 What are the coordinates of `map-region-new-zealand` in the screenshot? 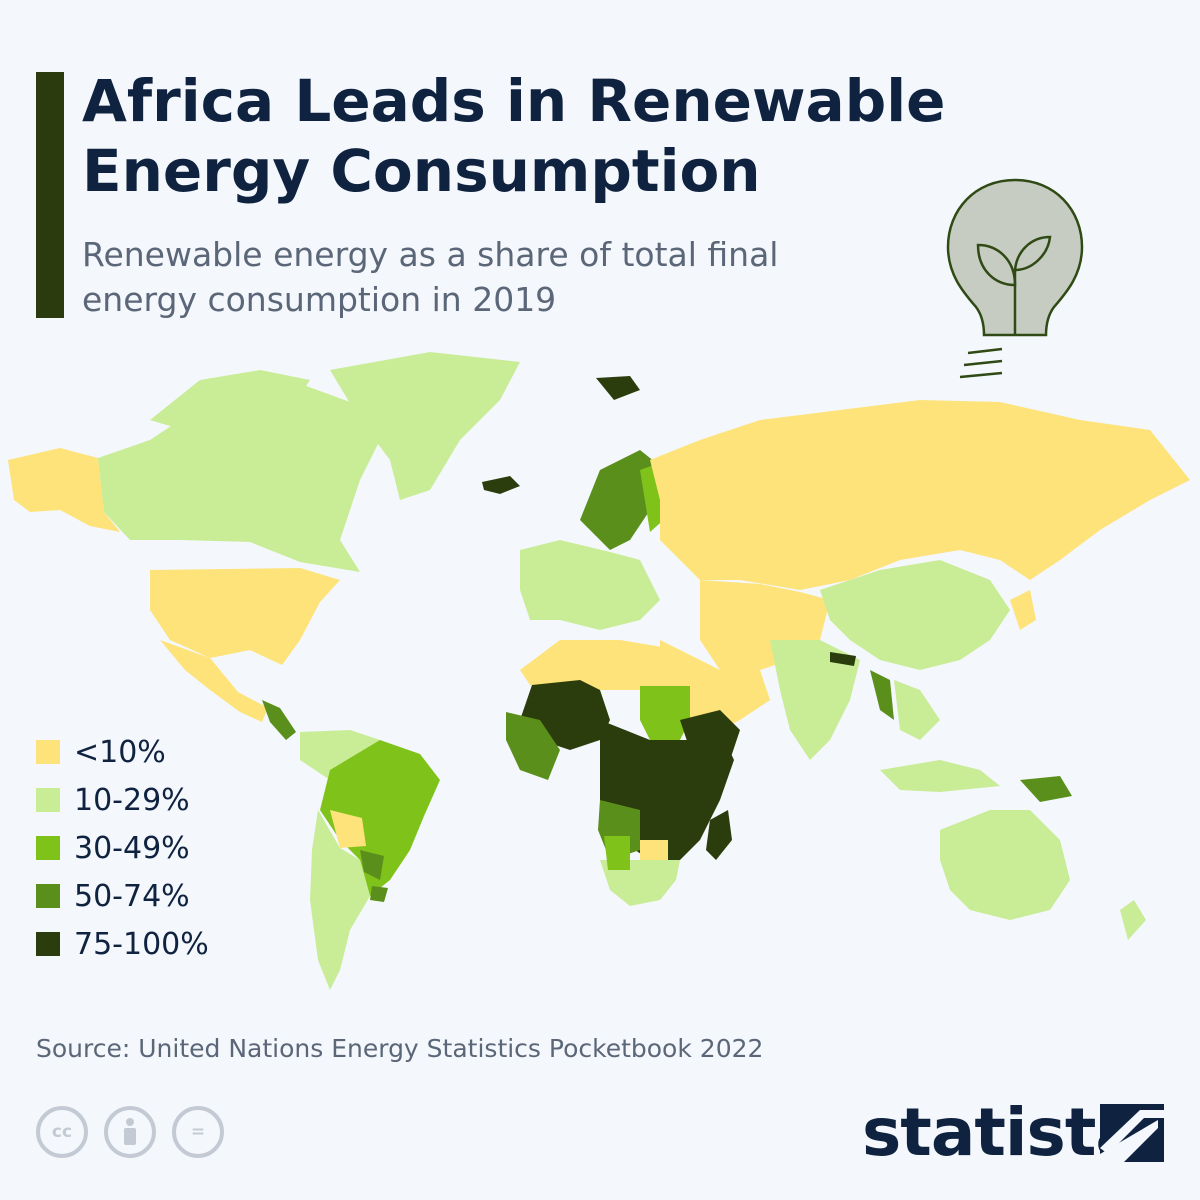 It's located at (1133, 920).